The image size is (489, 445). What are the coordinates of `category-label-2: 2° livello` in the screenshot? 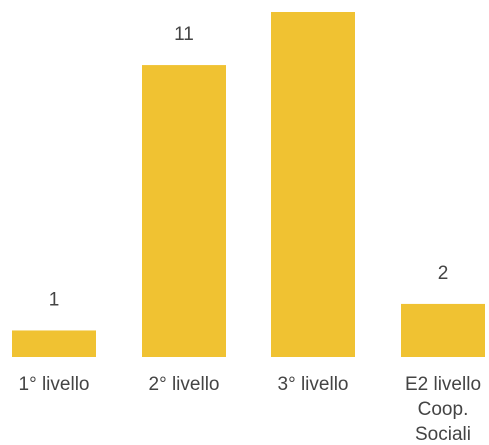 It's located at (184, 384).